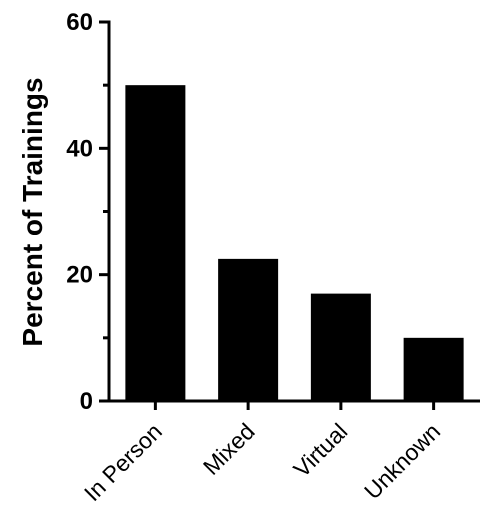 Image resolution: width=486 pixels, height=516 pixels. What do you see at coordinates (229, 449) in the screenshot?
I see `x-tick-label-mixed: Mixed` at bounding box center [229, 449].